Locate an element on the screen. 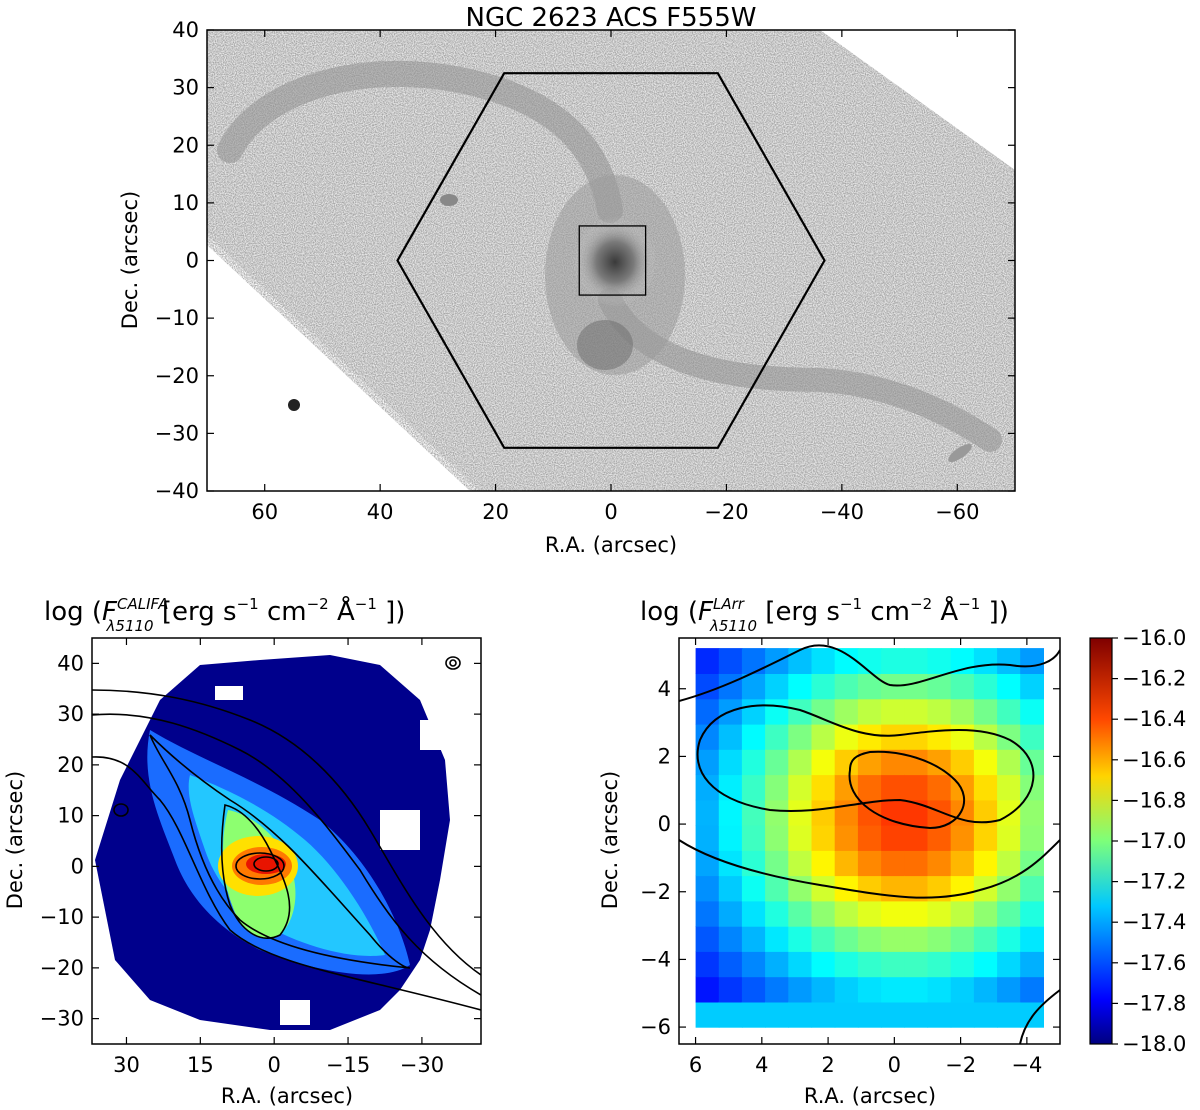 Image resolution: width=1200 pixels, height=1110 pixels. ytick-label-califa: −30 is located at coordinates (62, 1019).